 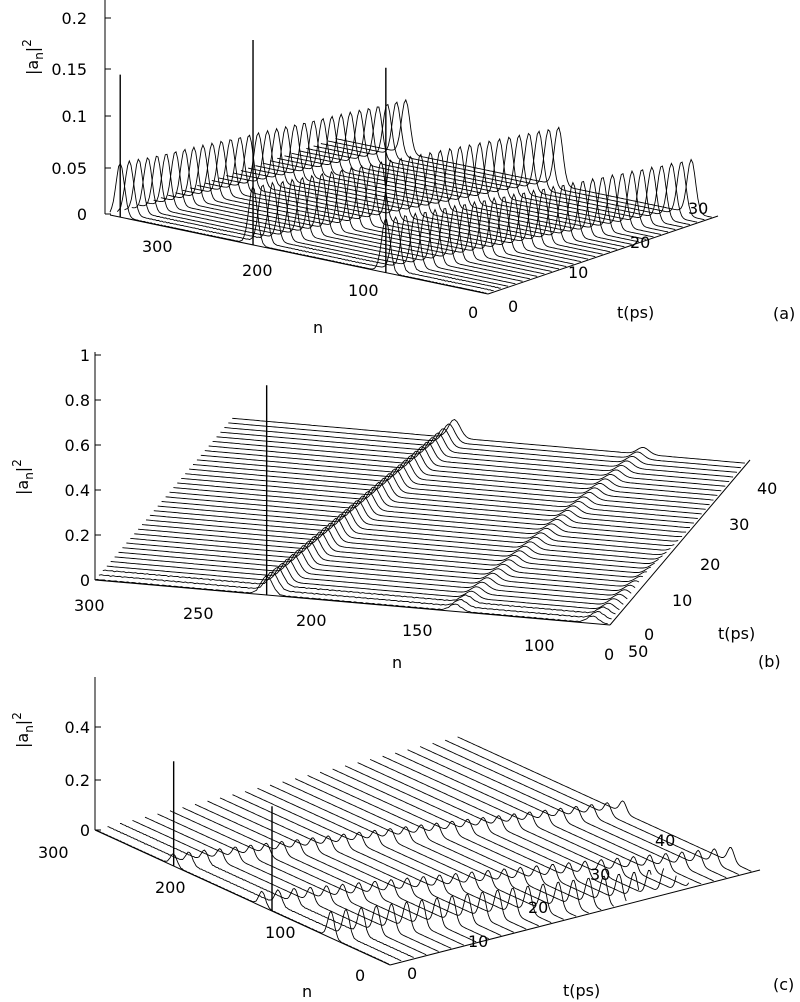 I want to click on panel-label: (a), so click(x=784, y=313).